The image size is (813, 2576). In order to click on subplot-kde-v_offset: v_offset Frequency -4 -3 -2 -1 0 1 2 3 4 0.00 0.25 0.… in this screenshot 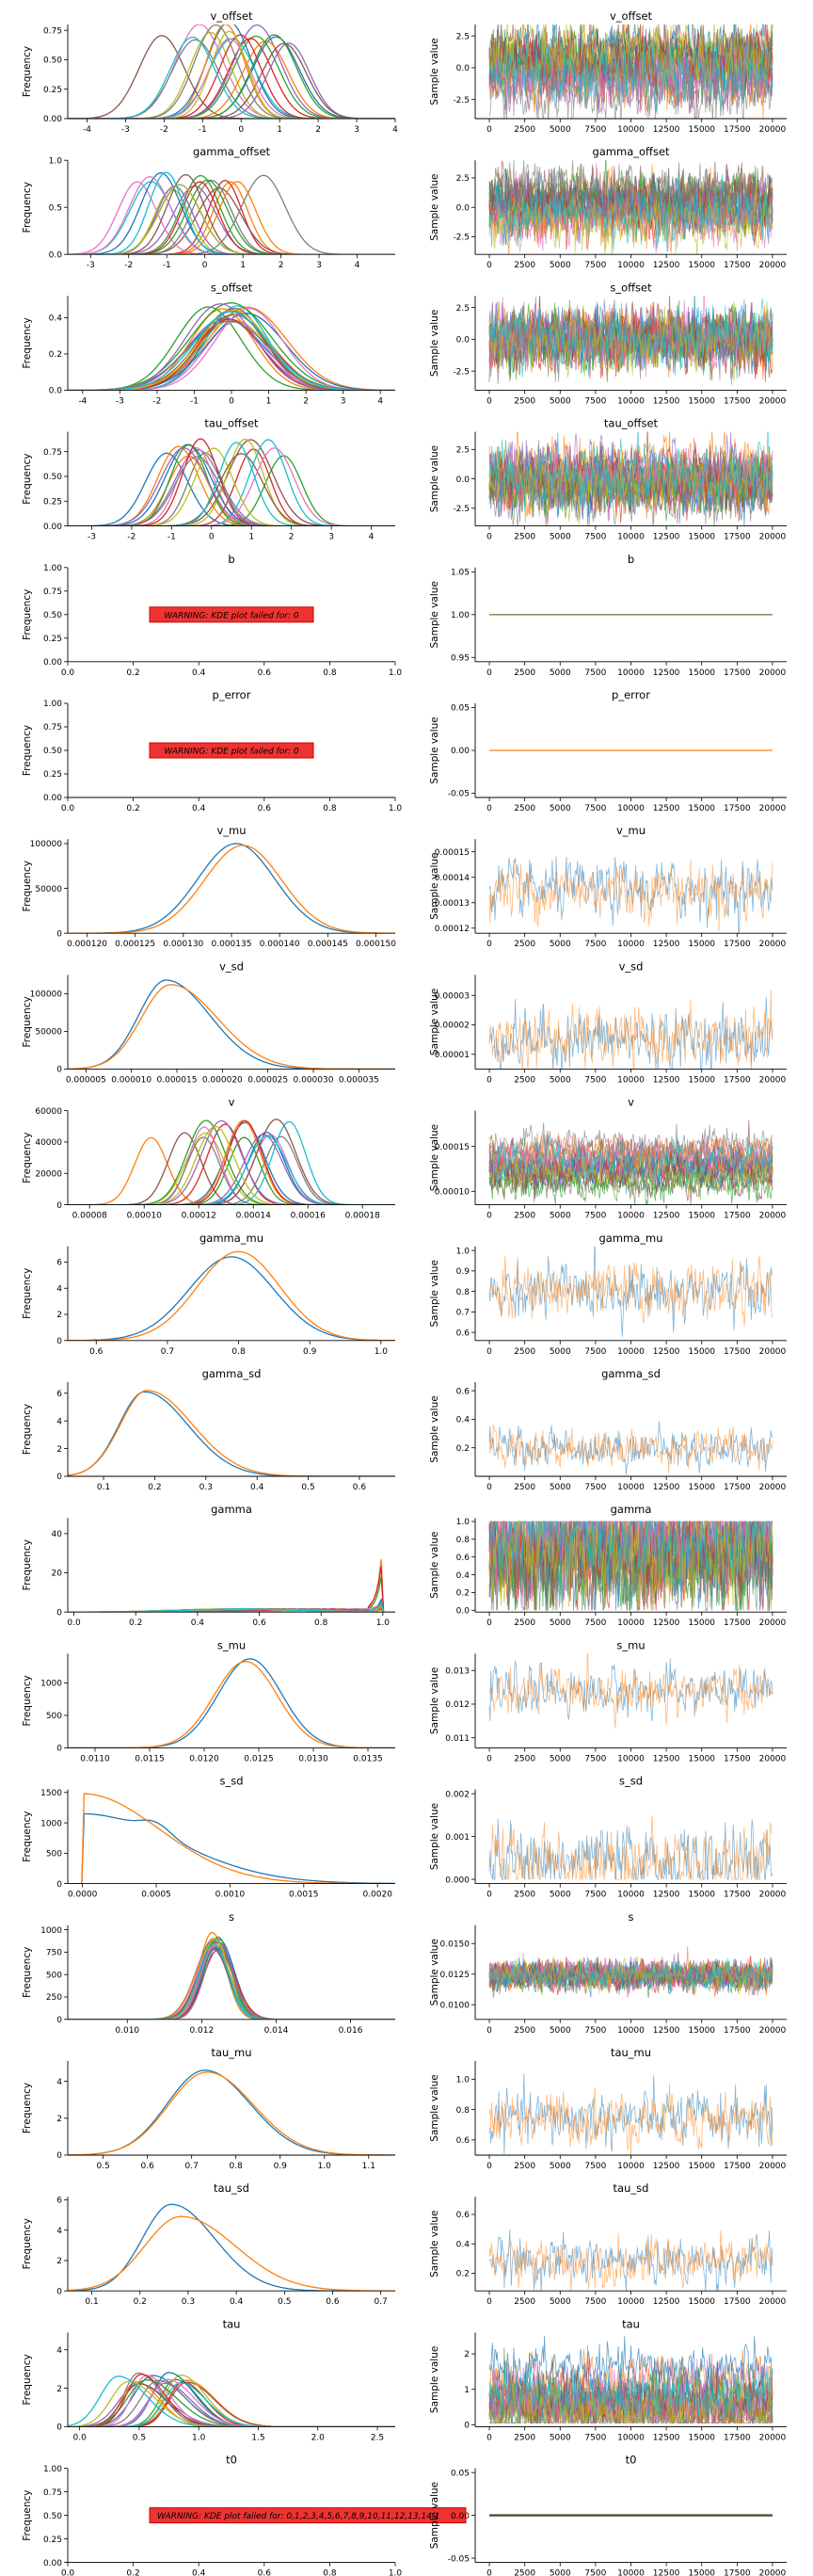, I will do `click(210, 72)`.